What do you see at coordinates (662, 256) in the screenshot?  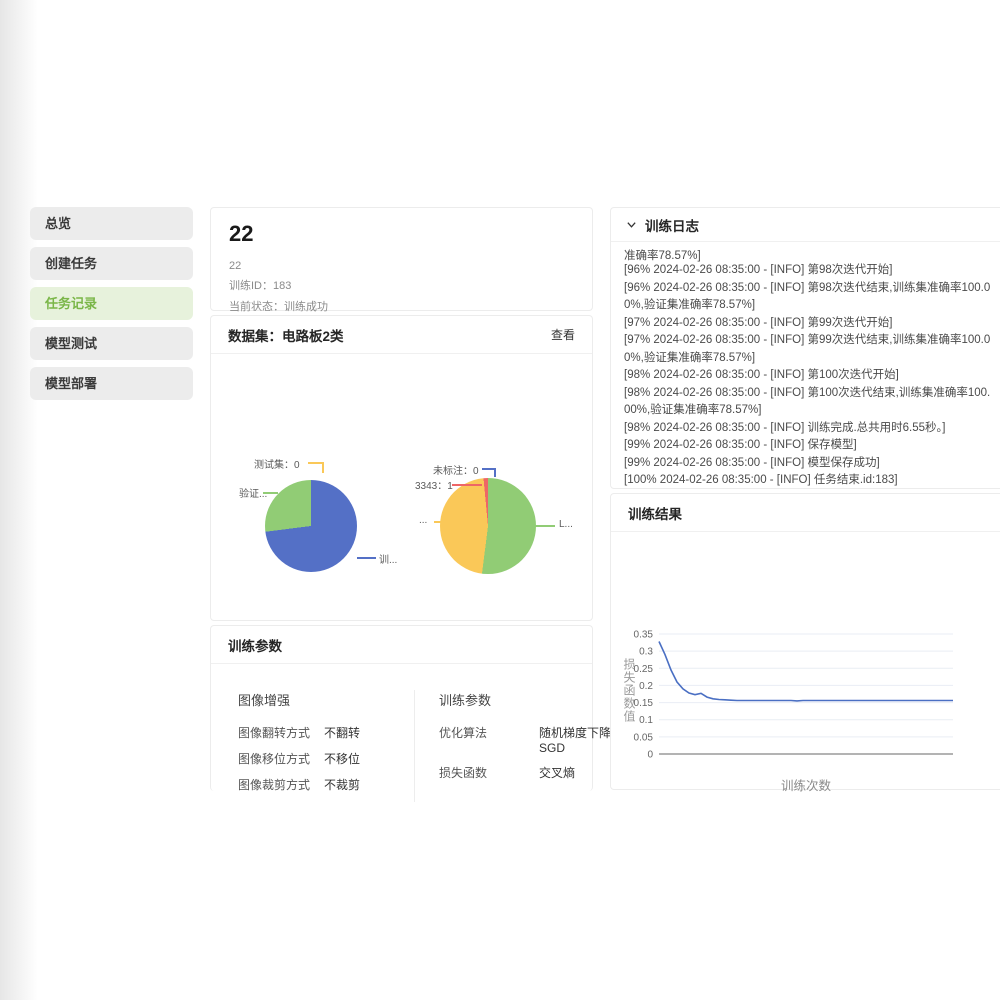 I see `log-line: 准确率78.57%]` at bounding box center [662, 256].